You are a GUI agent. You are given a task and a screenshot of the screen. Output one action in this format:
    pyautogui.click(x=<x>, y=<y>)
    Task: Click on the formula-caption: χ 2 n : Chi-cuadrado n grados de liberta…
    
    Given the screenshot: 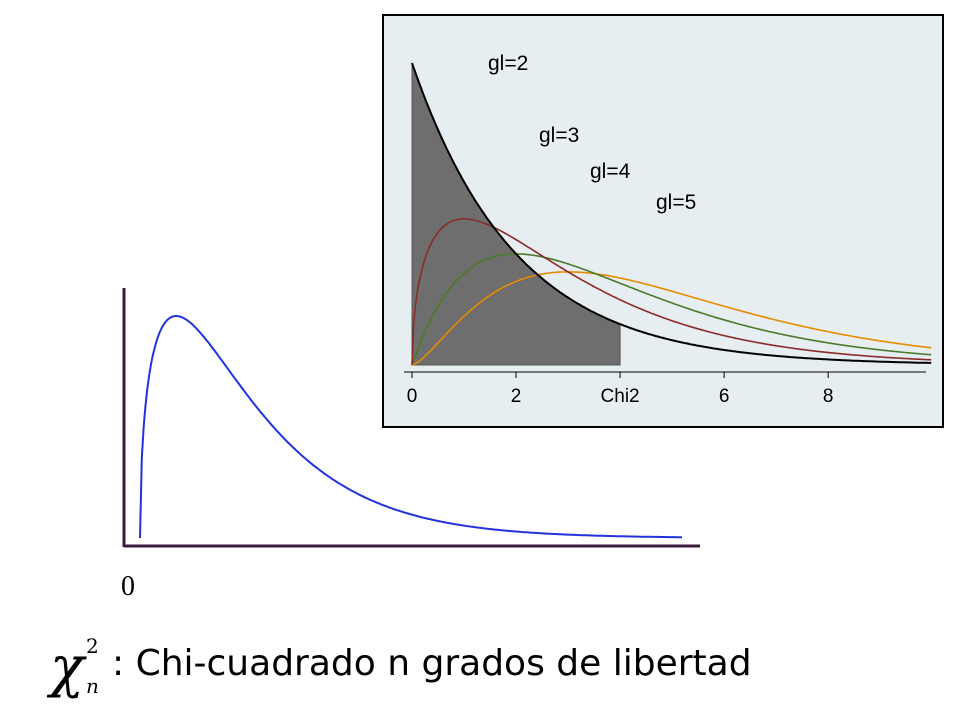 What is the action you would take?
    pyautogui.click(x=430, y=672)
    